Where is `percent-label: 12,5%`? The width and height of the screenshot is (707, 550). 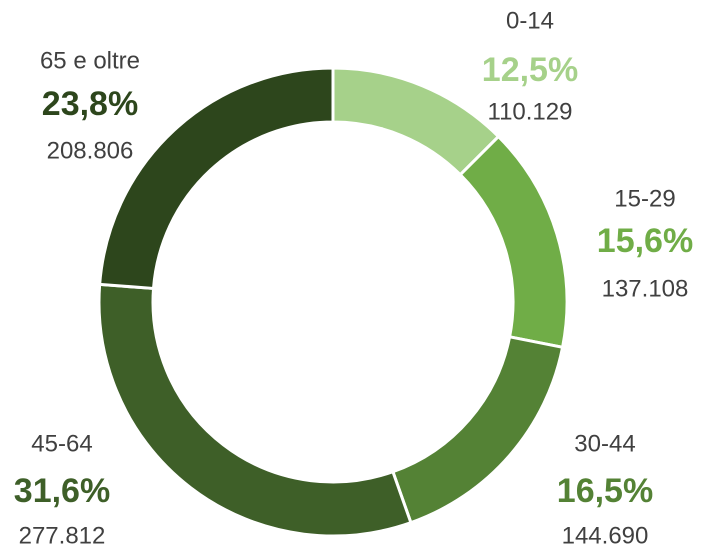 percent-label: 12,5% is located at coordinates (530, 70).